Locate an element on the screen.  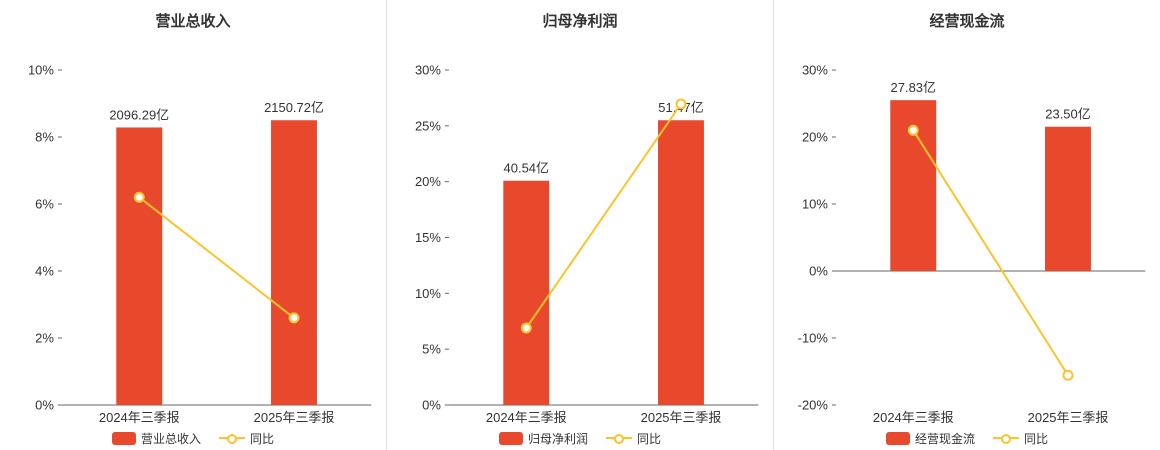
legend-item-bar-series: 营业总收入 is located at coordinates (156, 438).